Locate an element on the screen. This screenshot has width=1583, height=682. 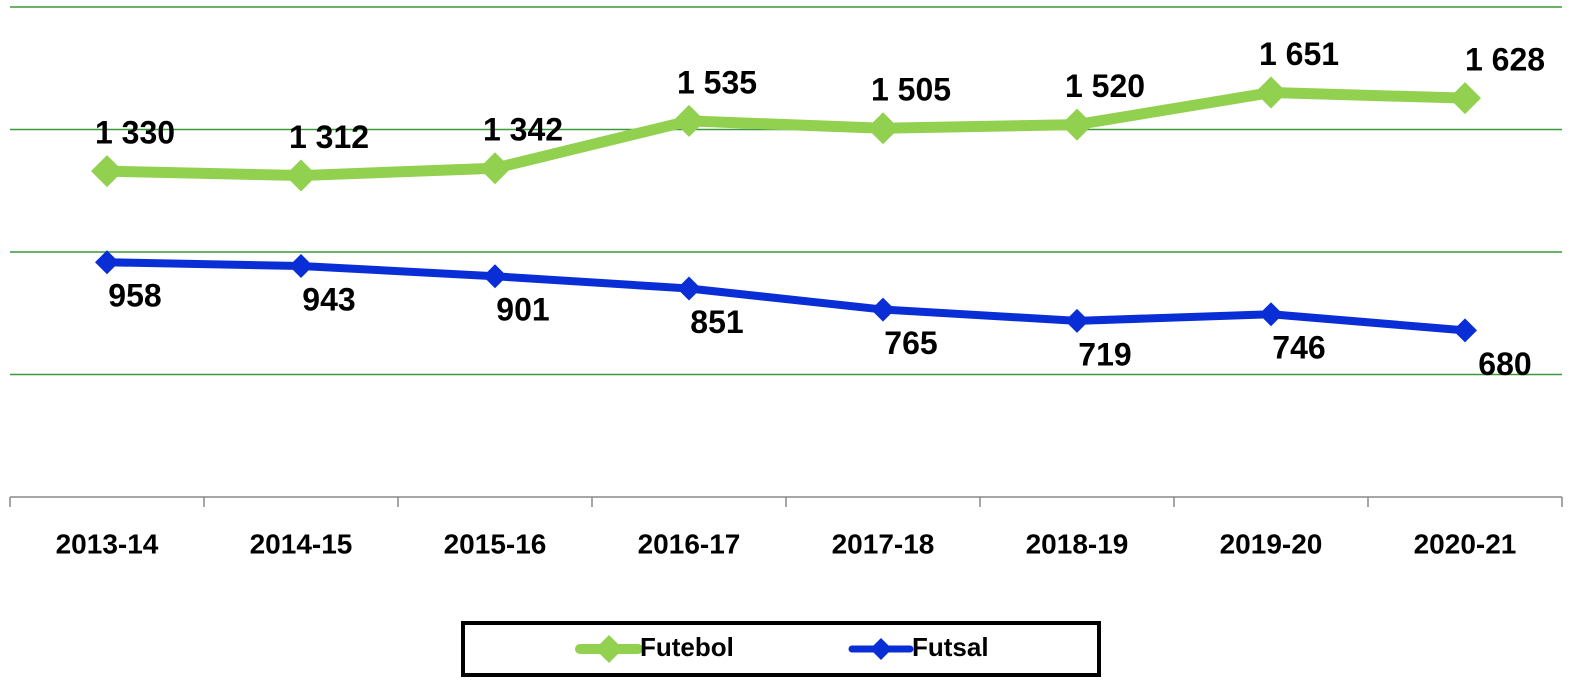
x-tick-label: 2015-16 is located at coordinates (495, 543).